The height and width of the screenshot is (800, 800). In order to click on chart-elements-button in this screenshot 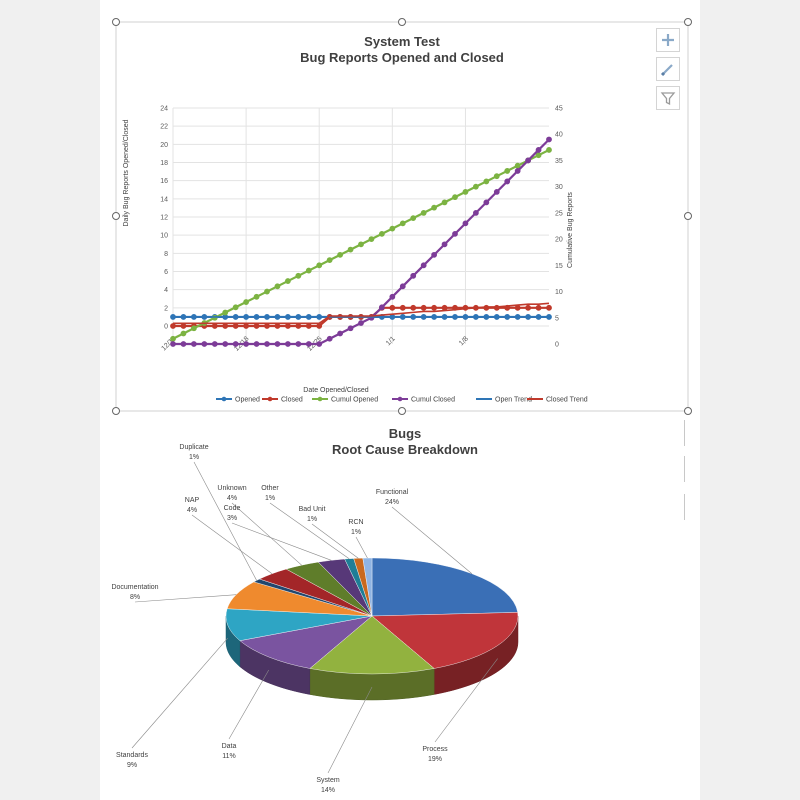, I will do `click(668, 40)`.